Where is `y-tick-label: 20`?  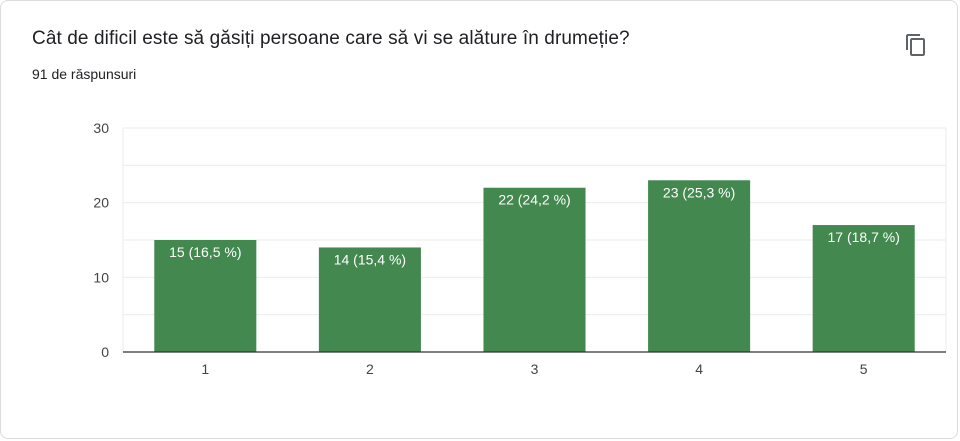 y-tick-label: 20 is located at coordinates (101, 203).